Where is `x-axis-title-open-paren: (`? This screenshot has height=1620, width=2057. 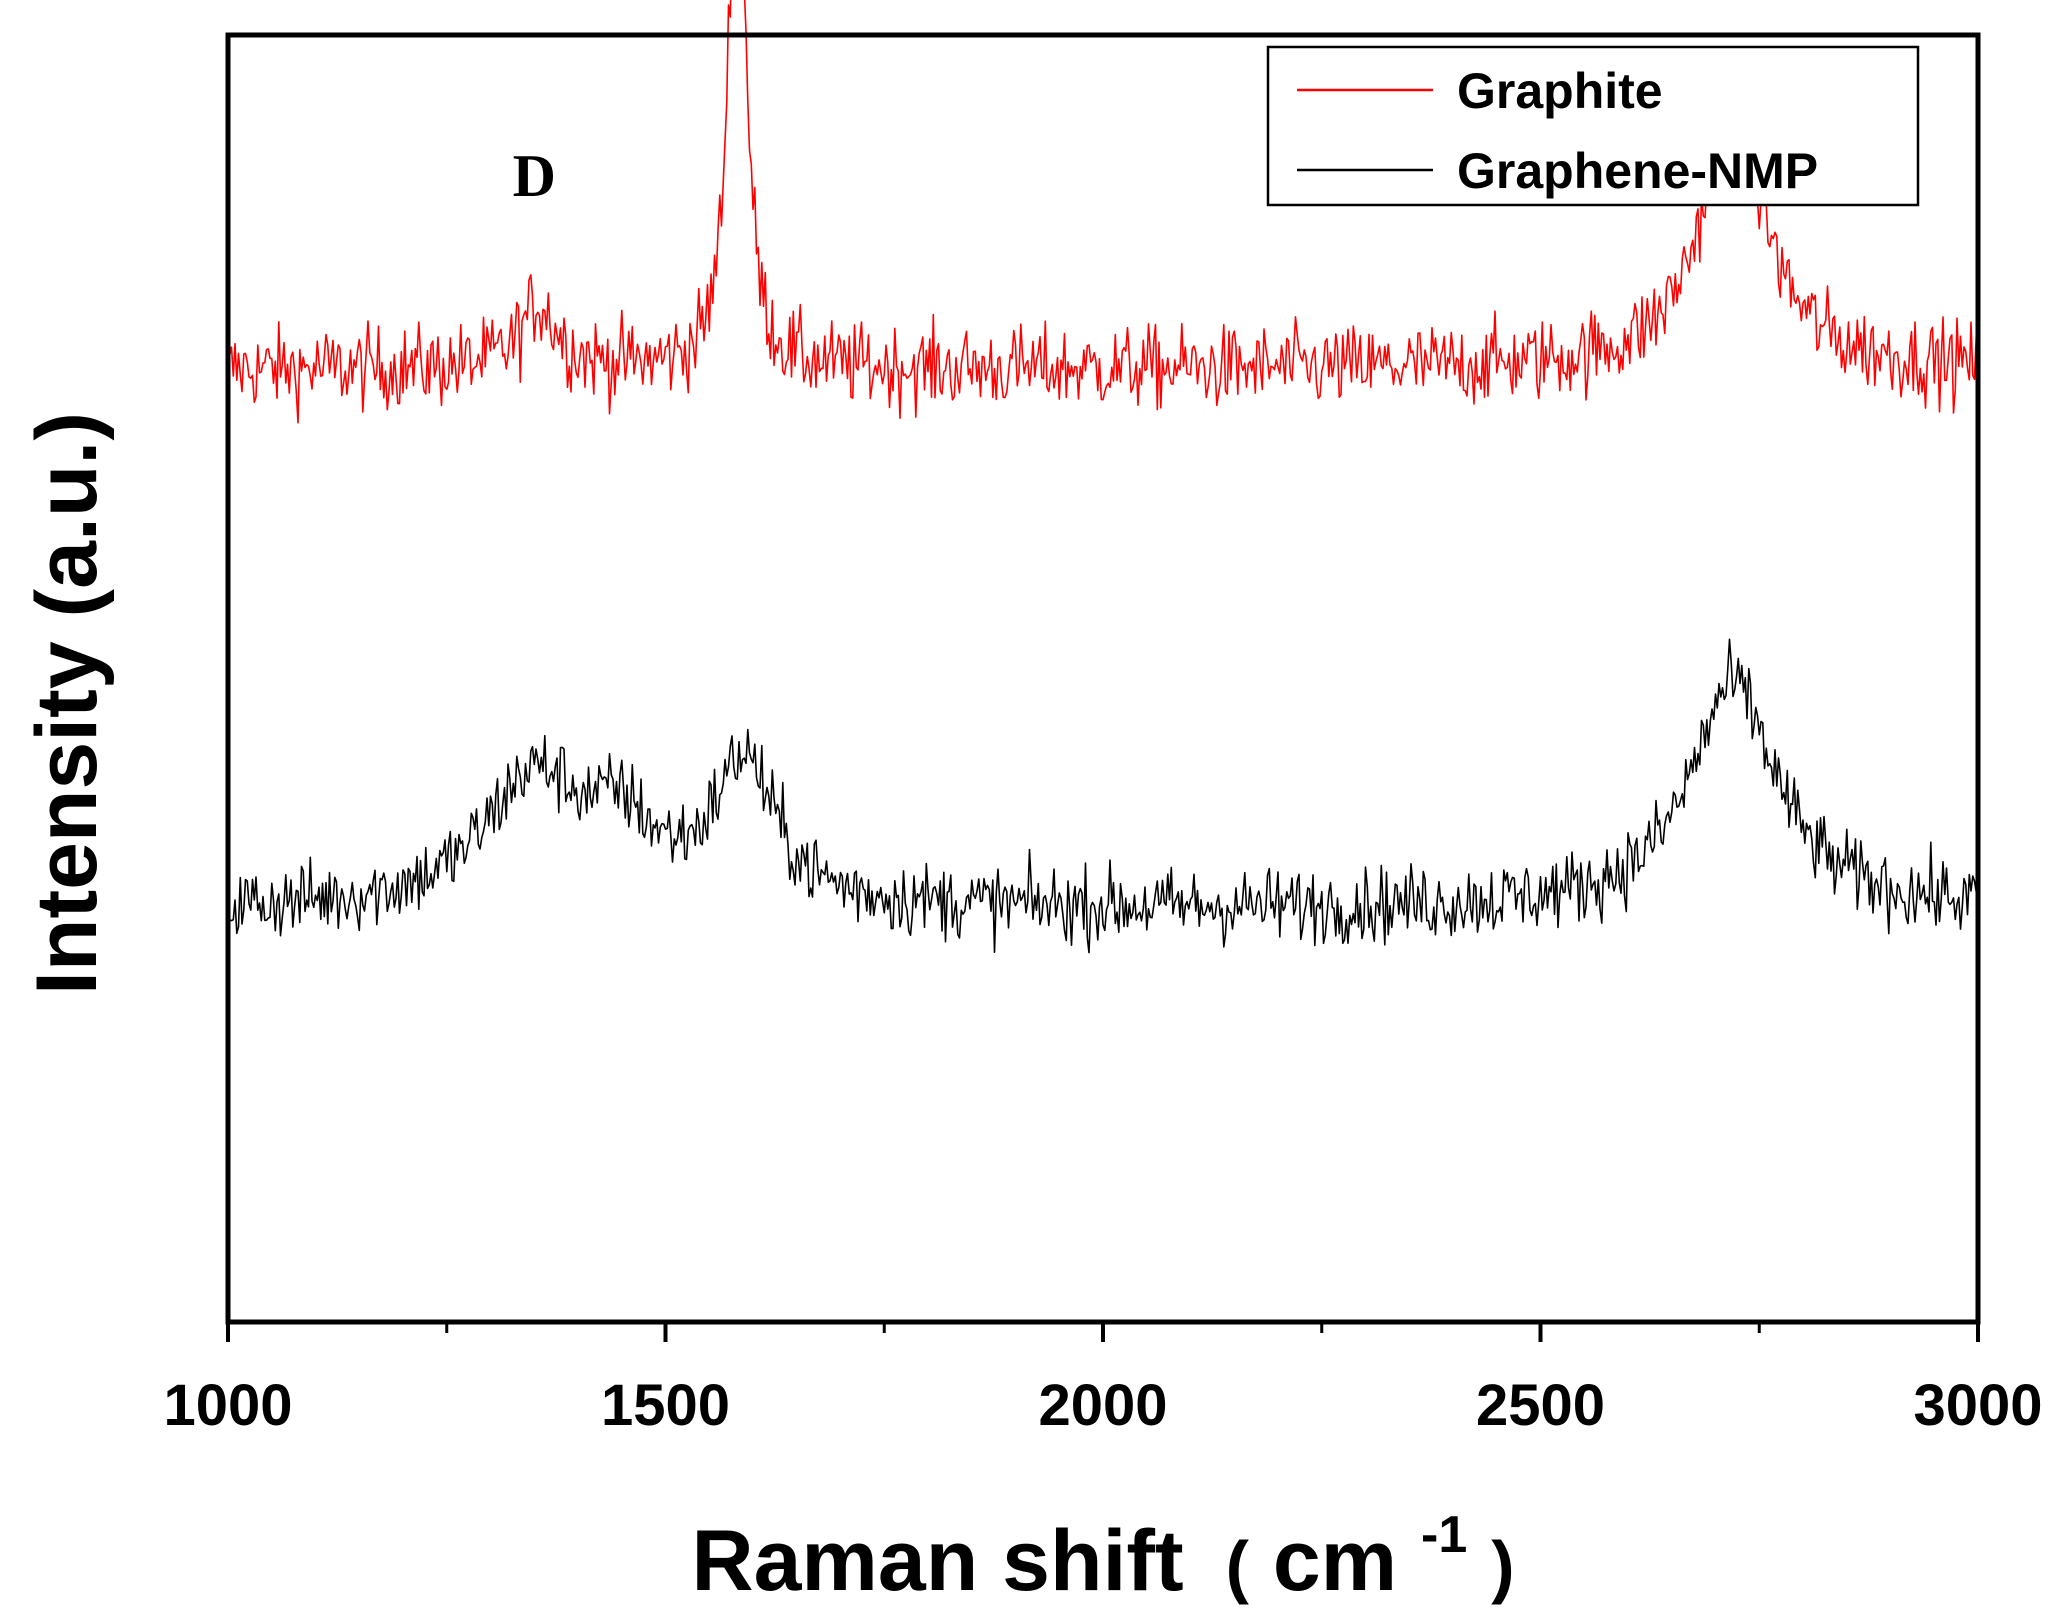 x-axis-title-open-paren: ( is located at coordinates (1238, 1566).